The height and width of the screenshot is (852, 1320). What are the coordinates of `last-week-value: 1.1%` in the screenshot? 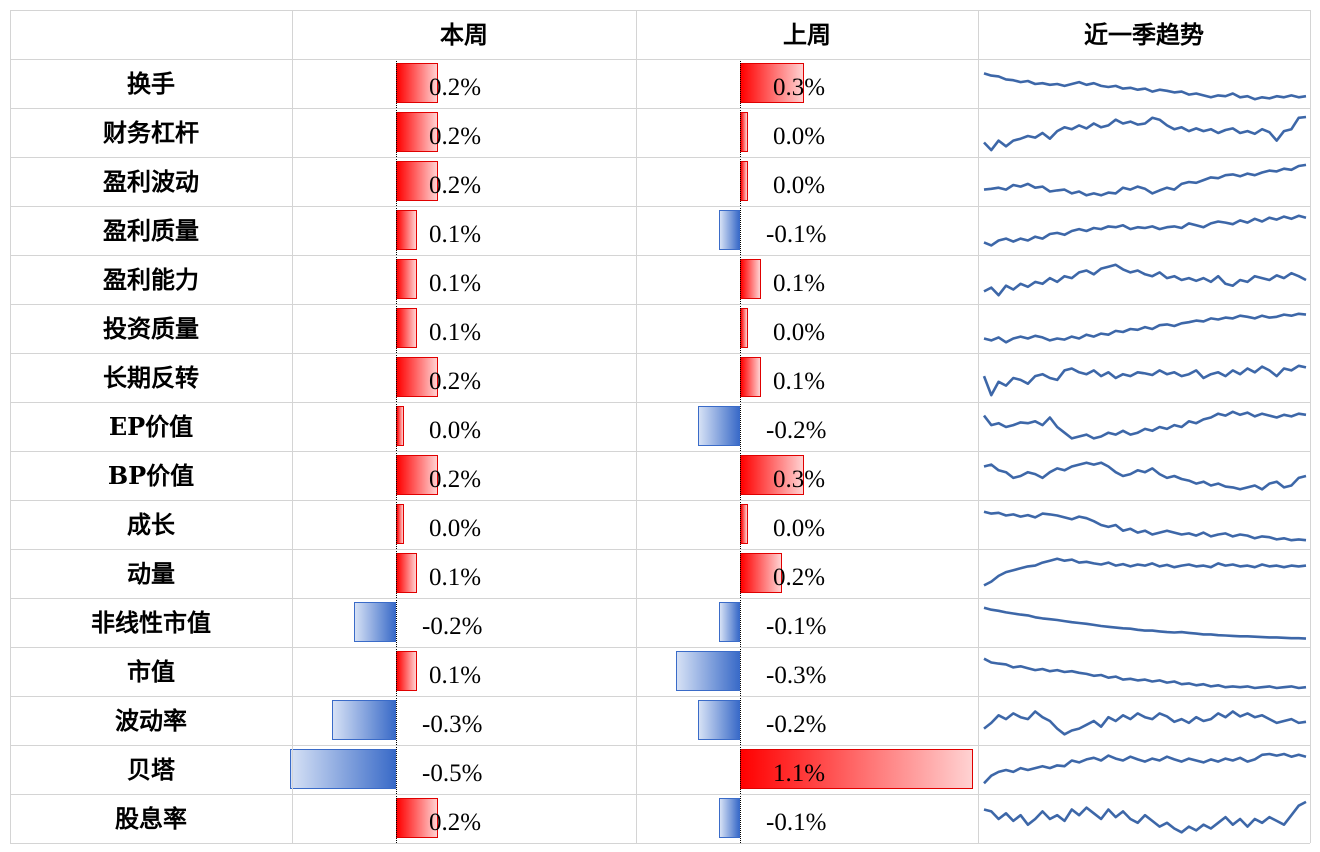 It's located at (799, 773).